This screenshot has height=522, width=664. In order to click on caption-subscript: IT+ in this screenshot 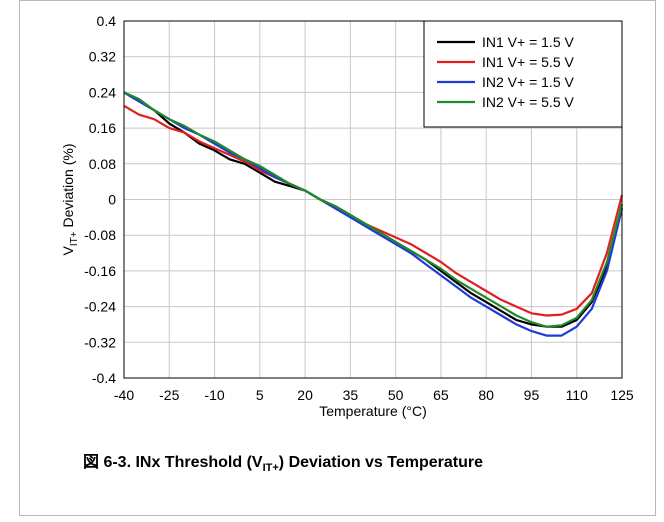, I will do `click(270, 468)`.